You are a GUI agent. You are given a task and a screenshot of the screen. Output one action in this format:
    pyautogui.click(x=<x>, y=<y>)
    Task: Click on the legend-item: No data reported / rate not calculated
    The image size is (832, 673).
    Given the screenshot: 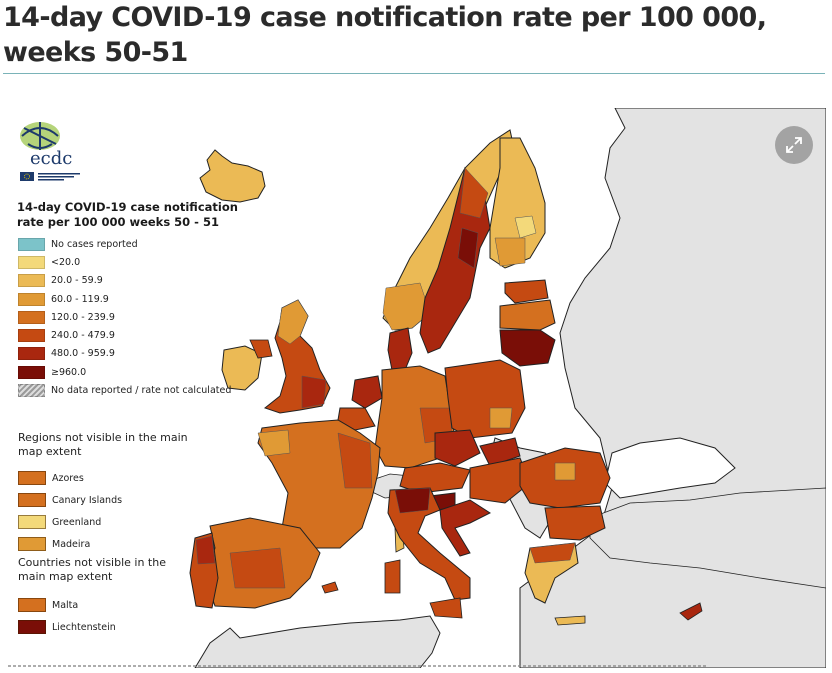 What is the action you would take?
    pyautogui.click(x=124, y=390)
    